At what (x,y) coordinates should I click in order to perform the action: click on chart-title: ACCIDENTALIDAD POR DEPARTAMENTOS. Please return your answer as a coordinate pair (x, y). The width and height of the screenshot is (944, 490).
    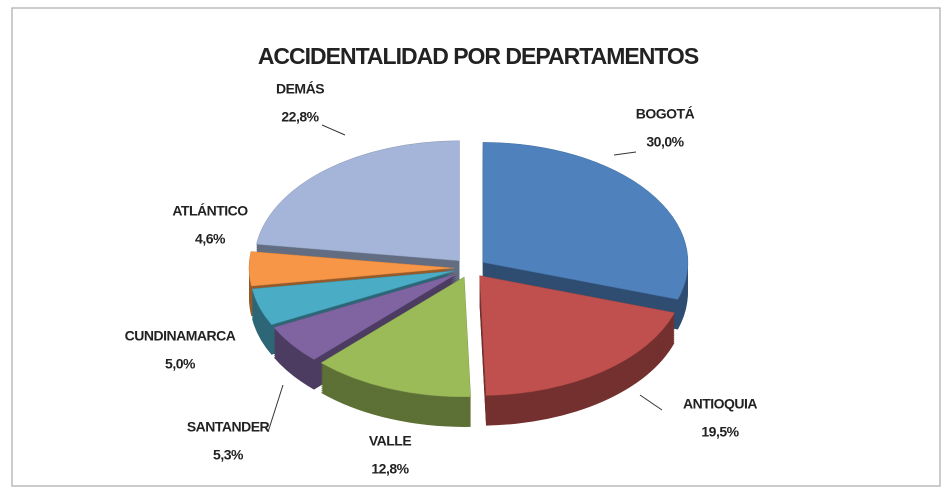
    Looking at the image, I should click on (478, 56).